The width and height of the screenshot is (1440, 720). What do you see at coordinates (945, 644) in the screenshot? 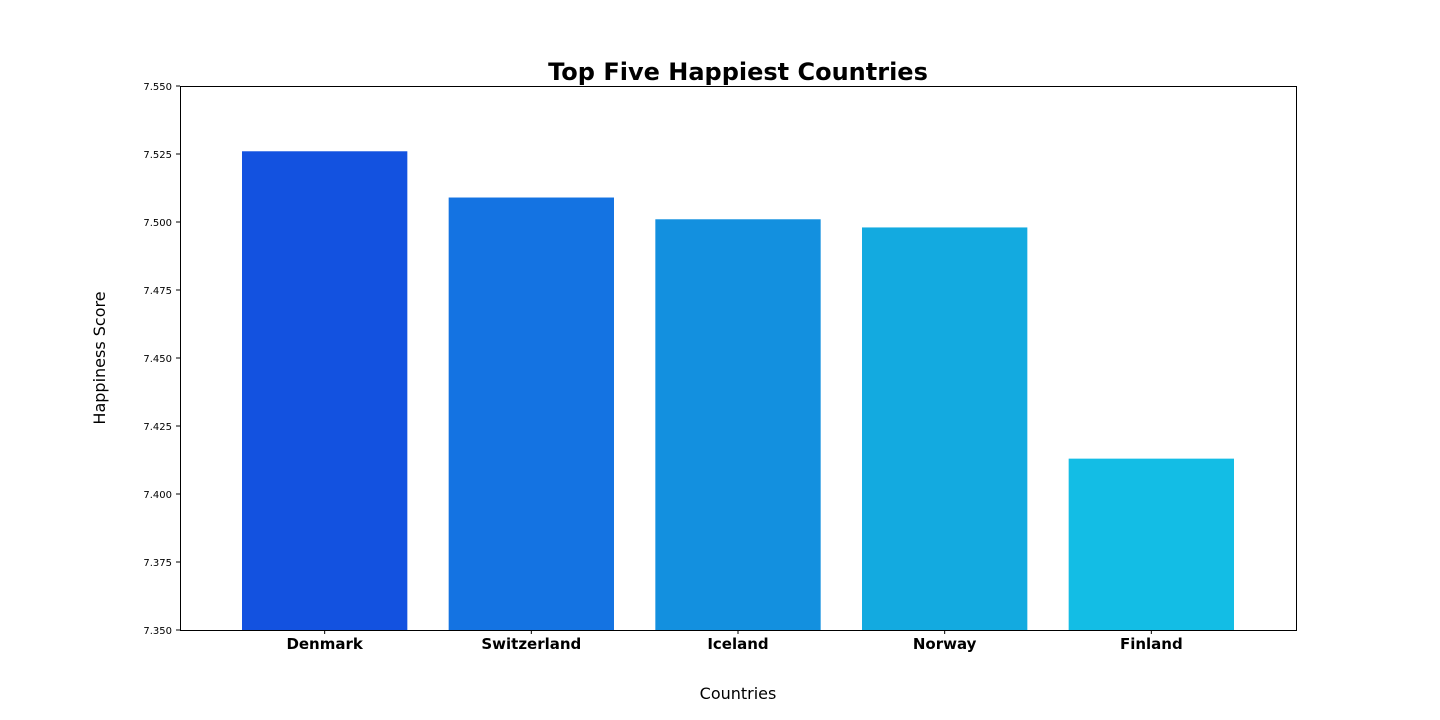
I see `x-tick-label: Norway` at bounding box center [945, 644].